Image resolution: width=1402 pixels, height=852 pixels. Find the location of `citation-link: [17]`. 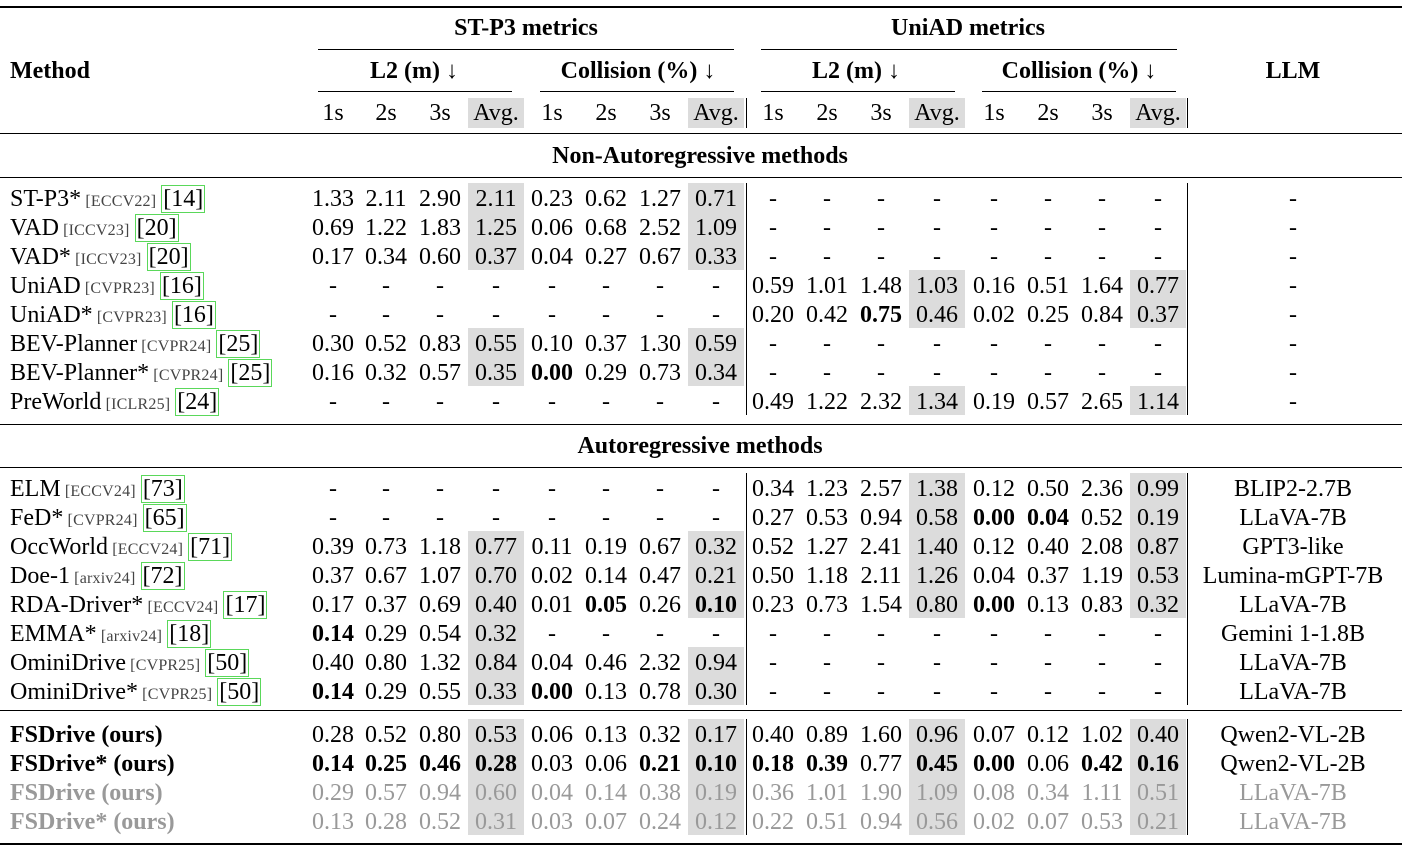

citation-link: [17] is located at coordinates (245, 605).